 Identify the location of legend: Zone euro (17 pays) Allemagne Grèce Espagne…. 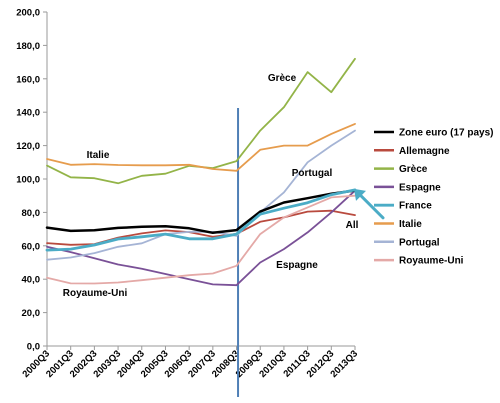
(433, 197).